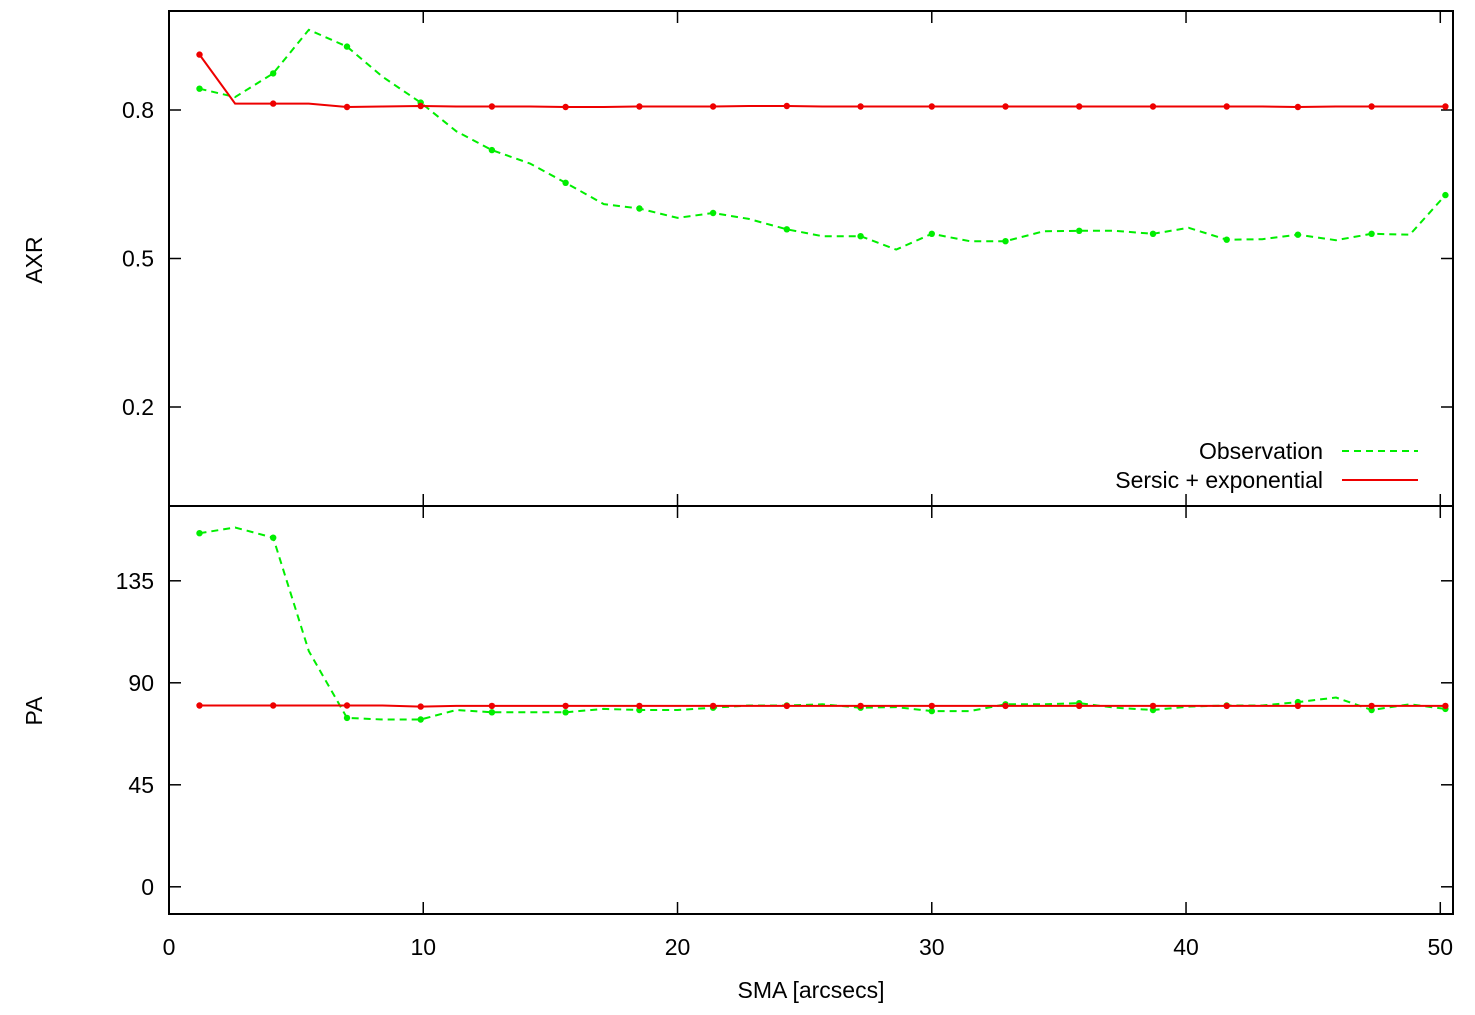 This screenshot has height=1015, width=1475. Describe the element at coordinates (138, 259) in the screenshot. I see `axr-y-tick-label: 0.5` at that location.